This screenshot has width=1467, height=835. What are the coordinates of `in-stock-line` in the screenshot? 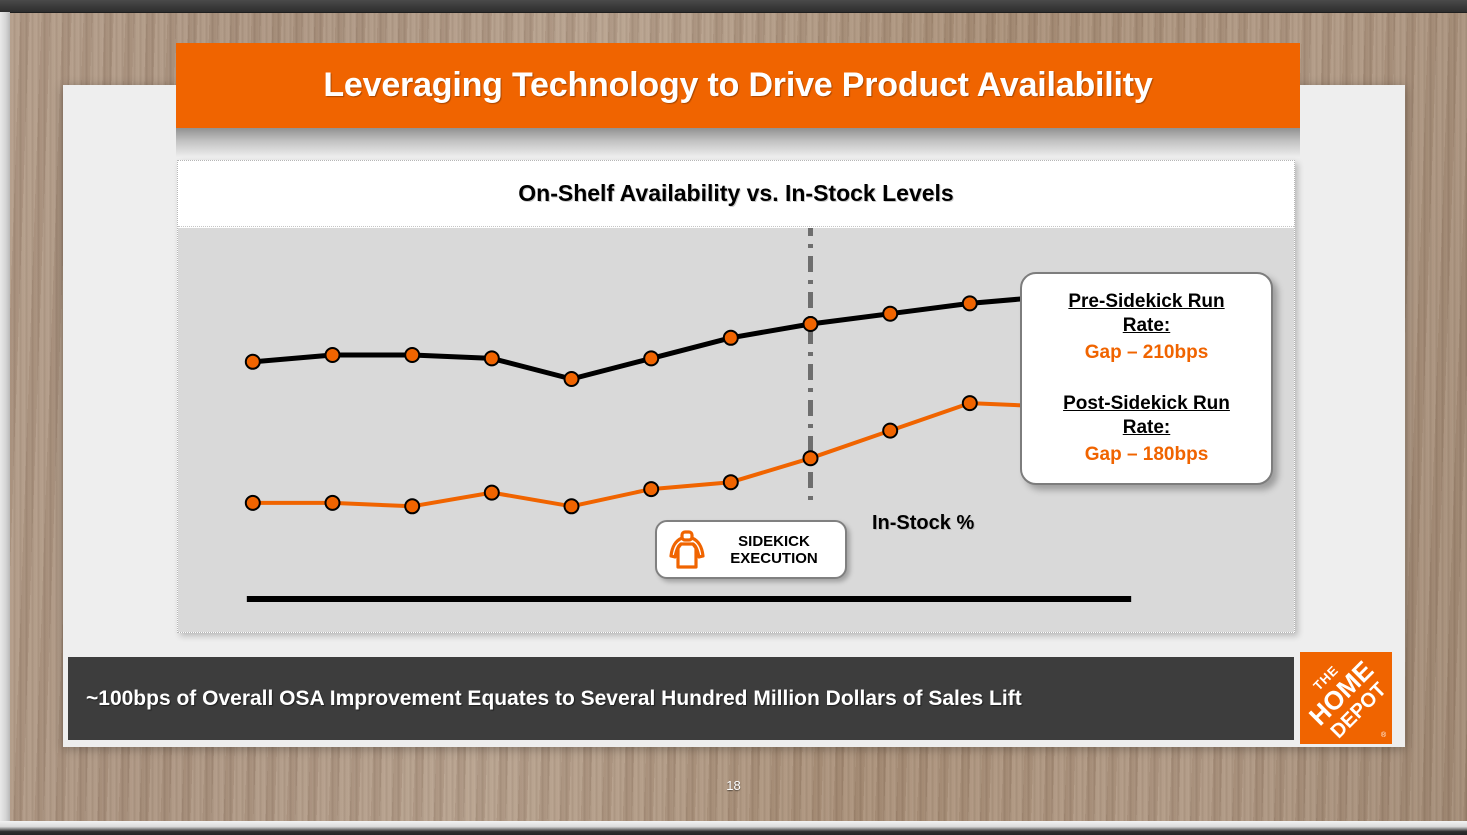 It's located at (691, 336).